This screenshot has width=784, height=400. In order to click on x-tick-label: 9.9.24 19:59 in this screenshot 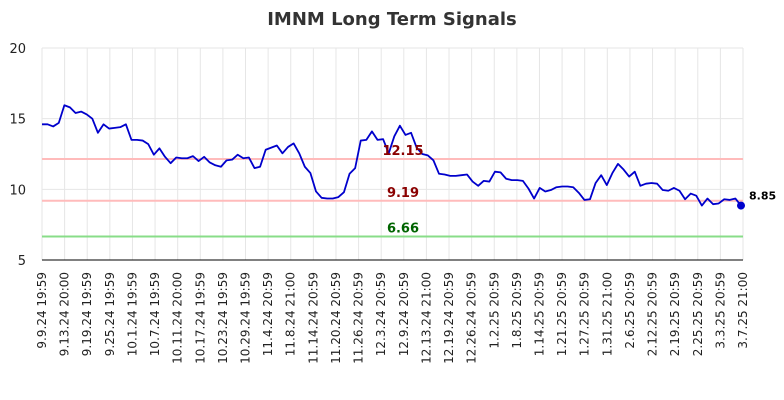, I will do `click(42, 310)`.